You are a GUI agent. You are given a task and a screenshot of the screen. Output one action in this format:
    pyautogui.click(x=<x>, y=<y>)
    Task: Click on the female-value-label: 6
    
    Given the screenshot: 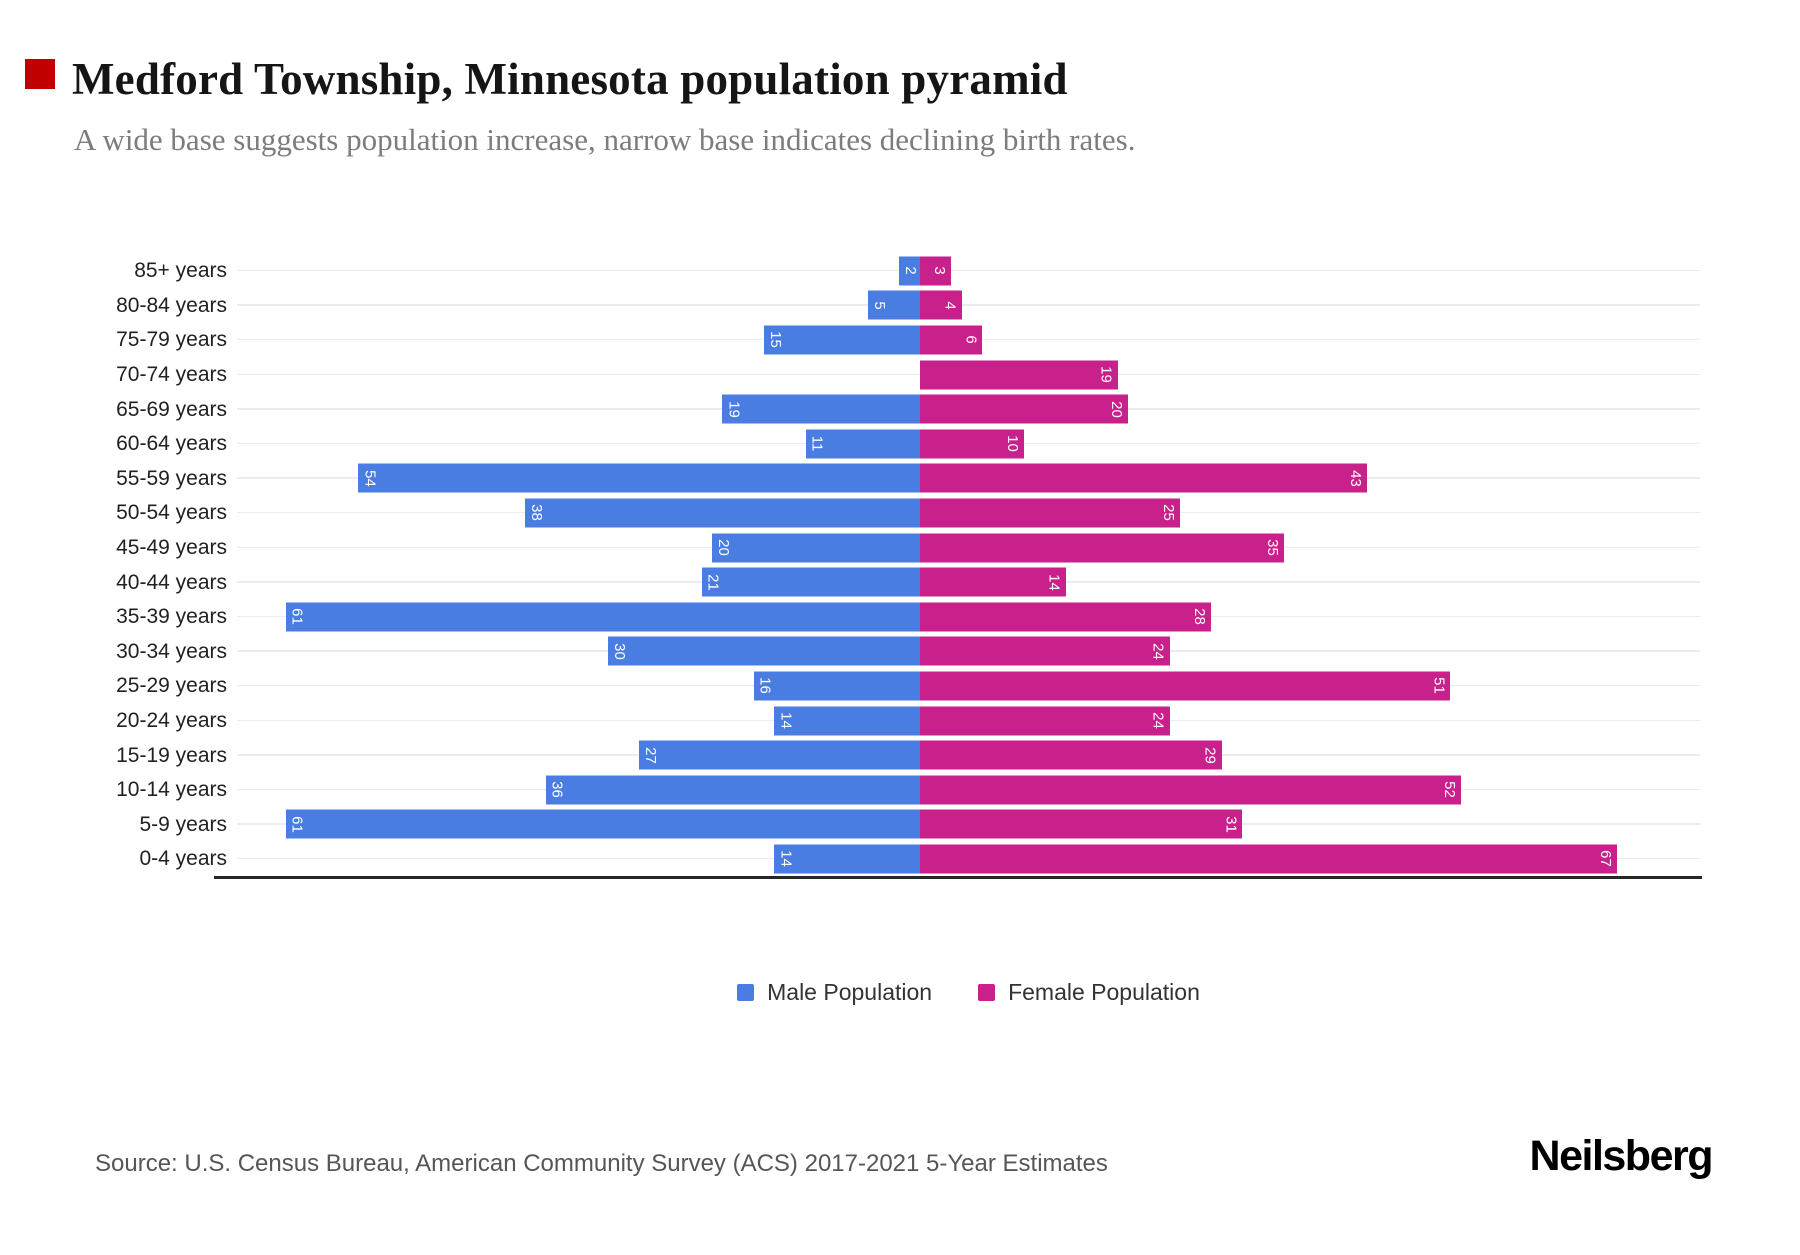 What is the action you would take?
    pyautogui.click(x=971, y=340)
    